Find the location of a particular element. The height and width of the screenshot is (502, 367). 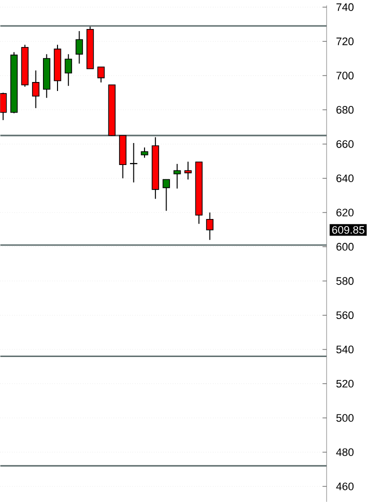

y-tick-label: 540 is located at coordinates (345, 350).